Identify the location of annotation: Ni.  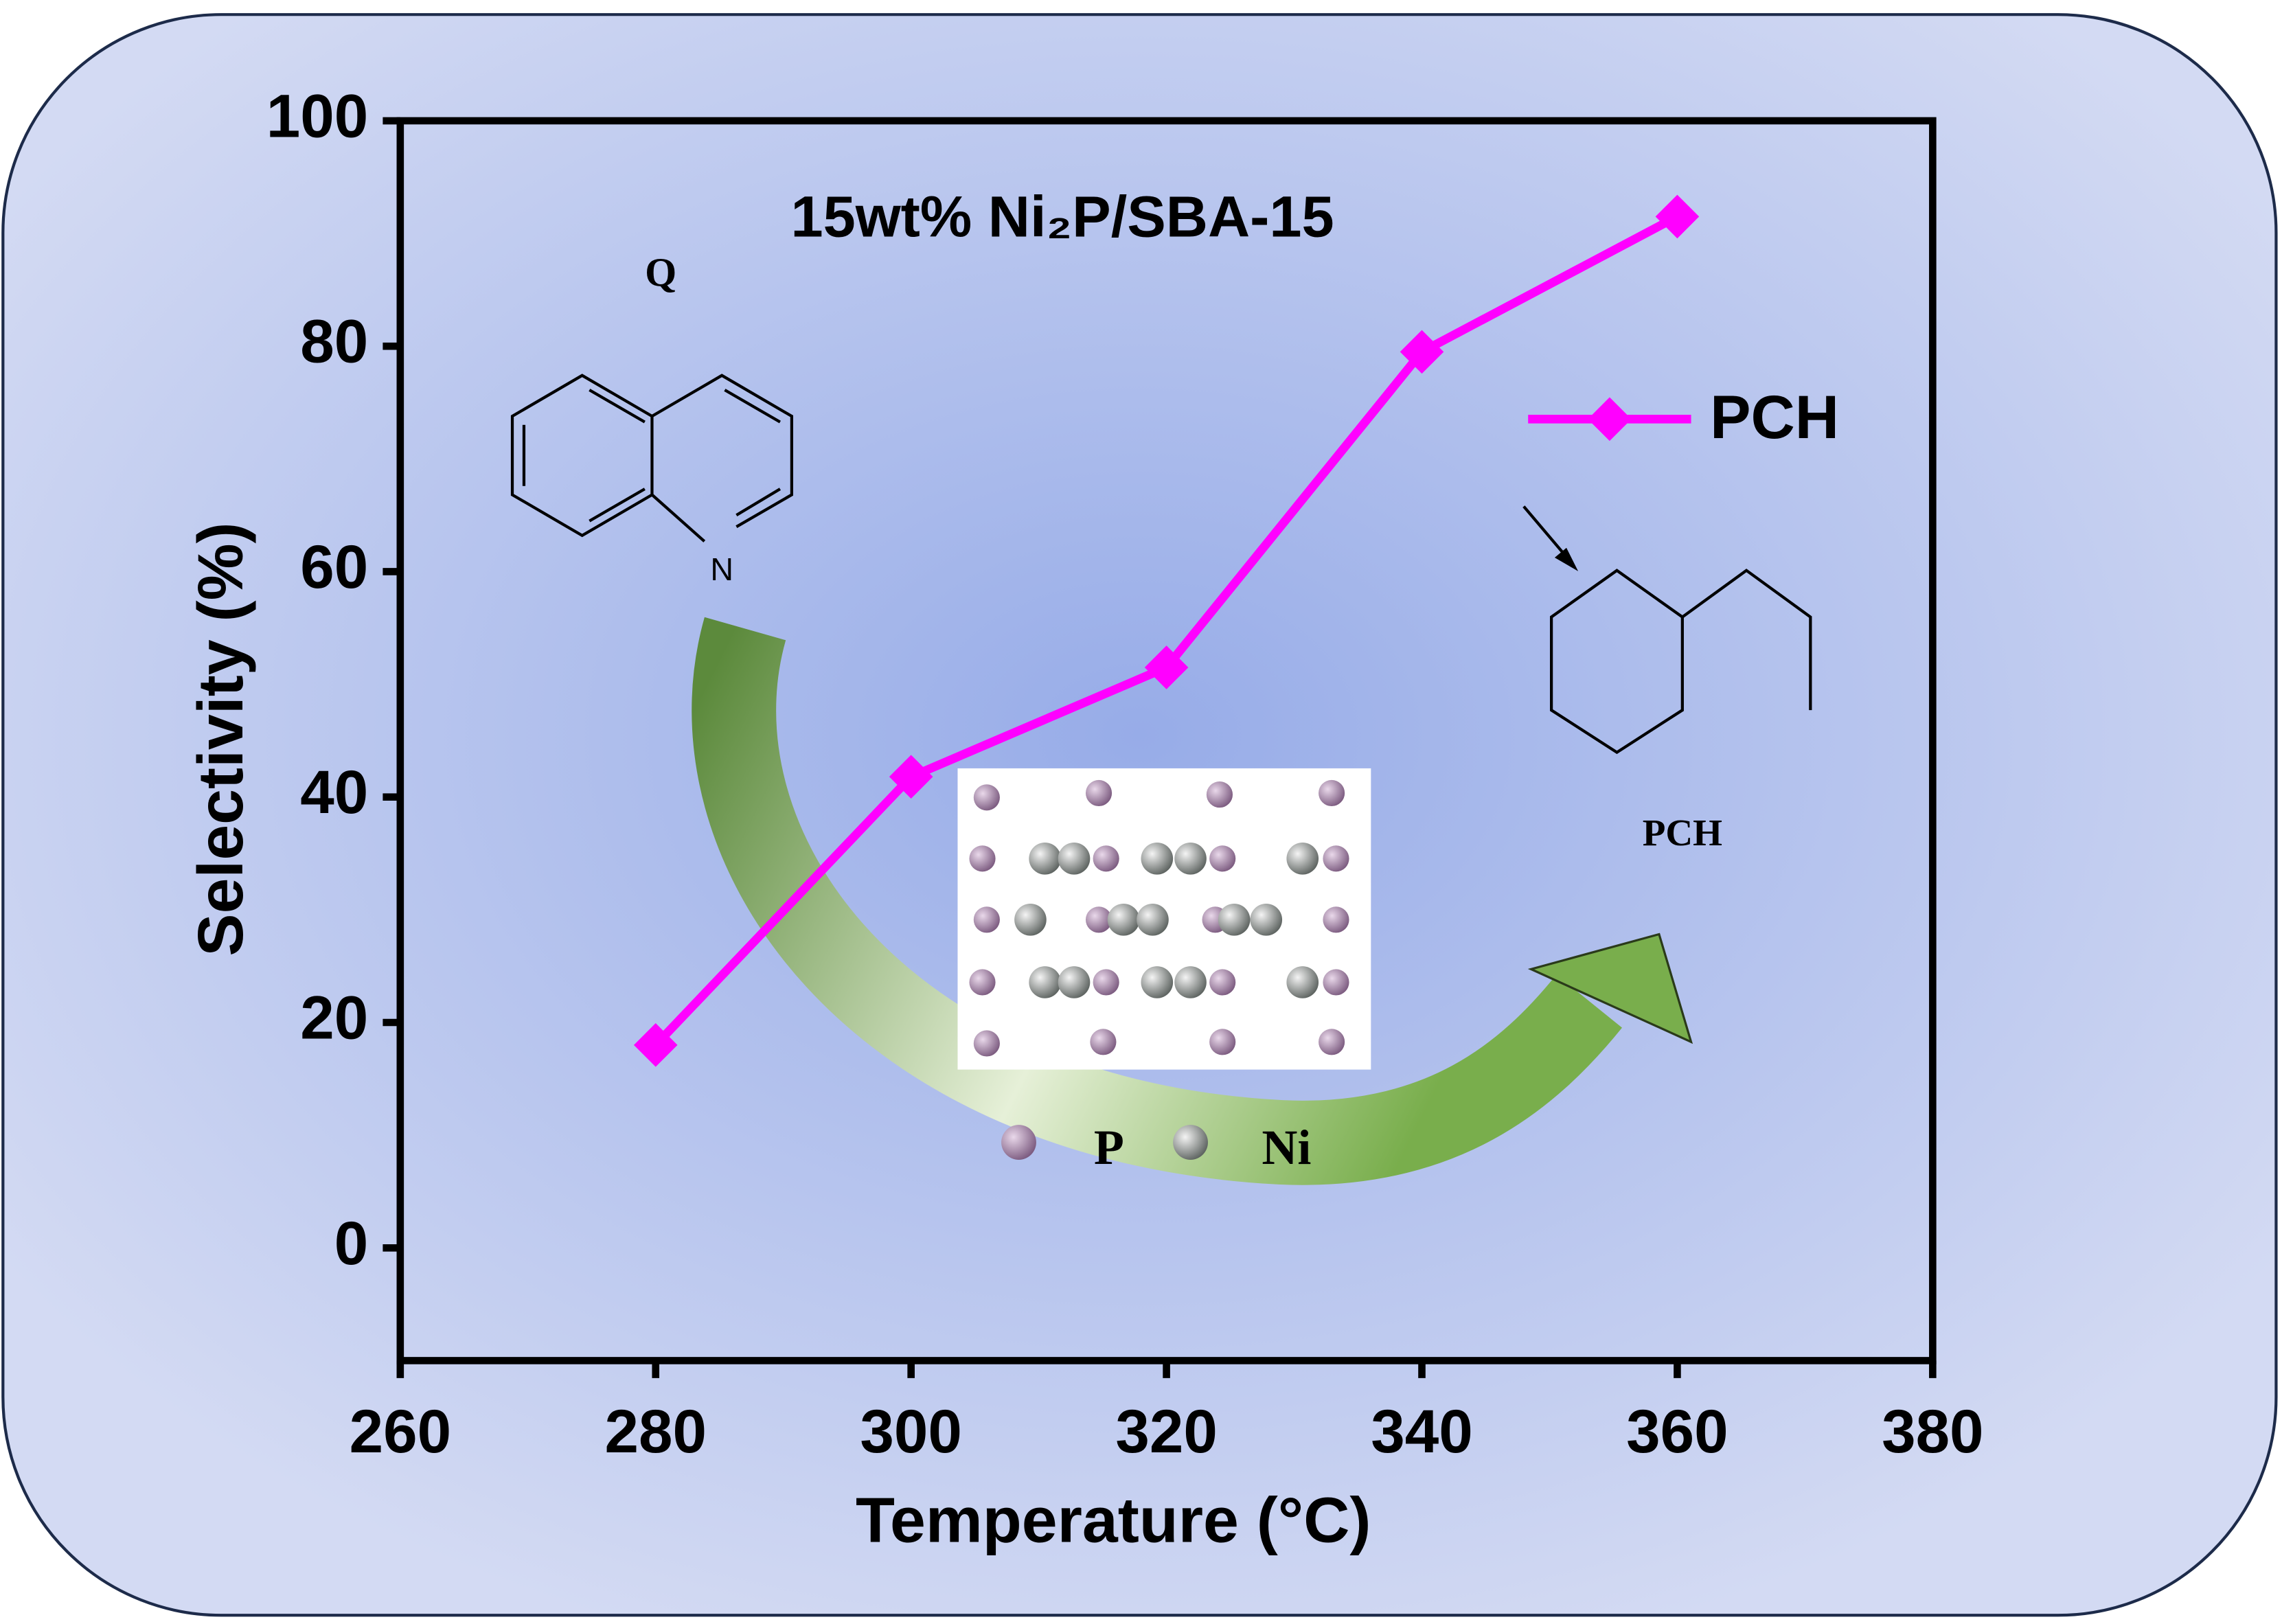
(1287, 1147).